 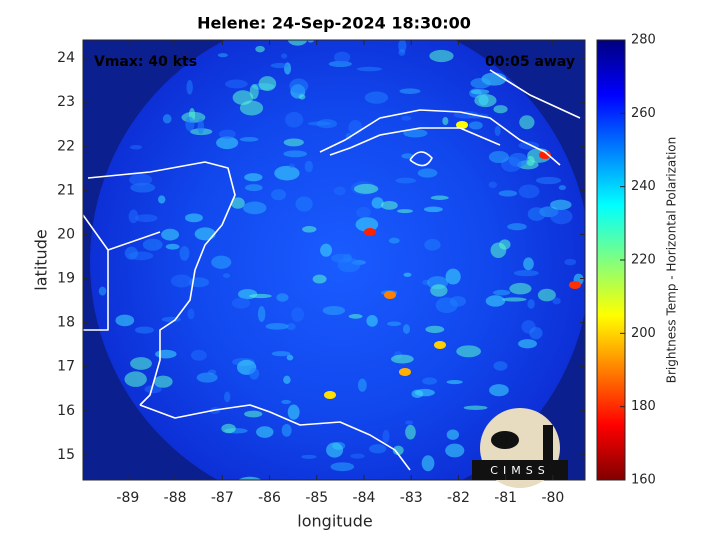 What do you see at coordinates (175, 498) in the screenshot?
I see `x-tick-label: -88` at bounding box center [175, 498].